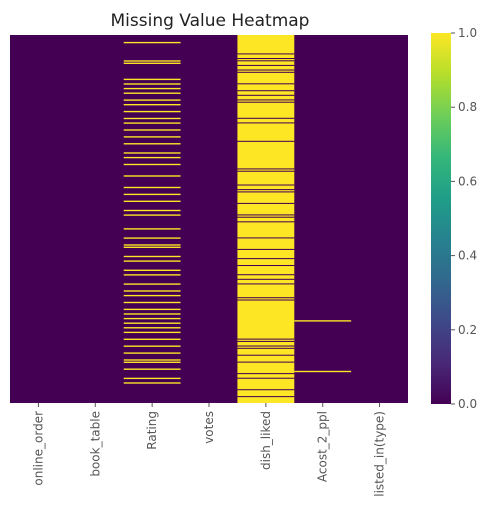 This screenshot has width=491, height=522. Describe the element at coordinates (467, 33) in the screenshot. I see `colorbar-tick-label: 1.0` at that location.